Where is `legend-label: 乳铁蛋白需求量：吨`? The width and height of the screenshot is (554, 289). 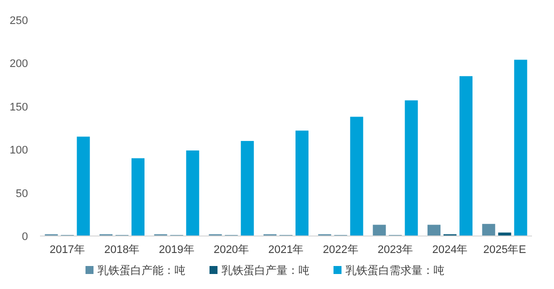
legend-label: 乳铁蛋白需求量：吨 is located at coordinates (395, 270).